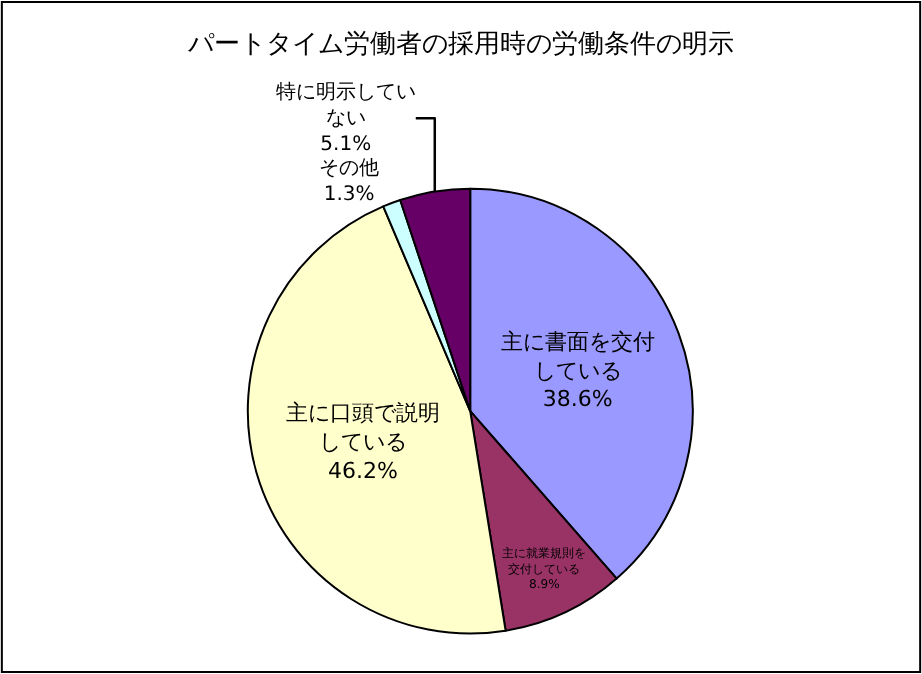 Image resolution: width=922 pixels, height=674 pixels. Describe the element at coordinates (577, 356) in the screenshot. I see `slice-label: 主に書面を交付している` at that location.